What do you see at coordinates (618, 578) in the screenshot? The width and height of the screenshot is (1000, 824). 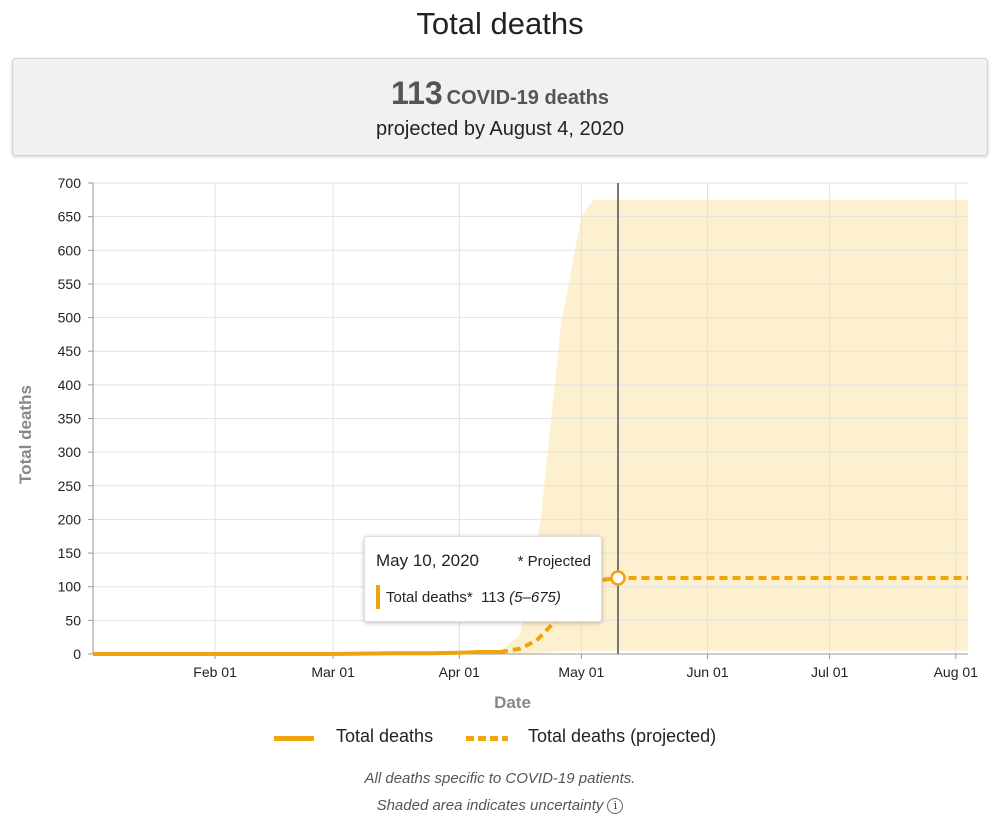 I see `highlight-point` at bounding box center [618, 578].